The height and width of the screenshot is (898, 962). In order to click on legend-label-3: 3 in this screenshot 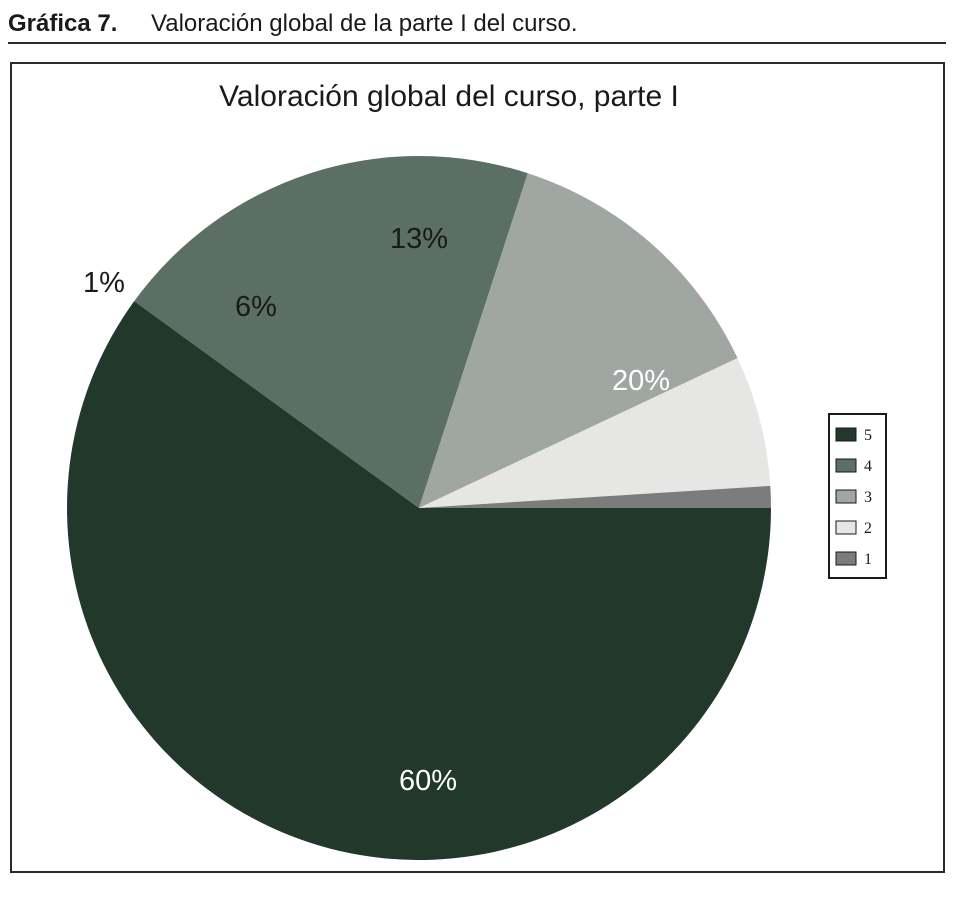, I will do `click(868, 497)`.